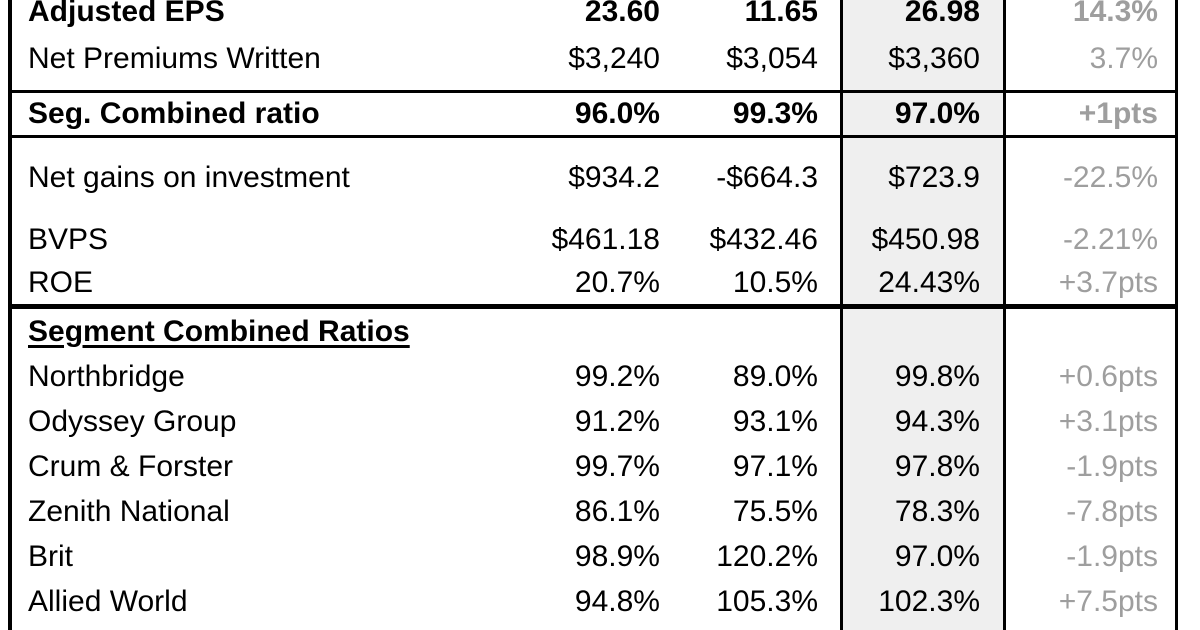 The image size is (1200, 630). I want to click on table-row-northbridge: Northbridge 99.2% 89.0% 99.8% +0.6pts, so click(593, 376).